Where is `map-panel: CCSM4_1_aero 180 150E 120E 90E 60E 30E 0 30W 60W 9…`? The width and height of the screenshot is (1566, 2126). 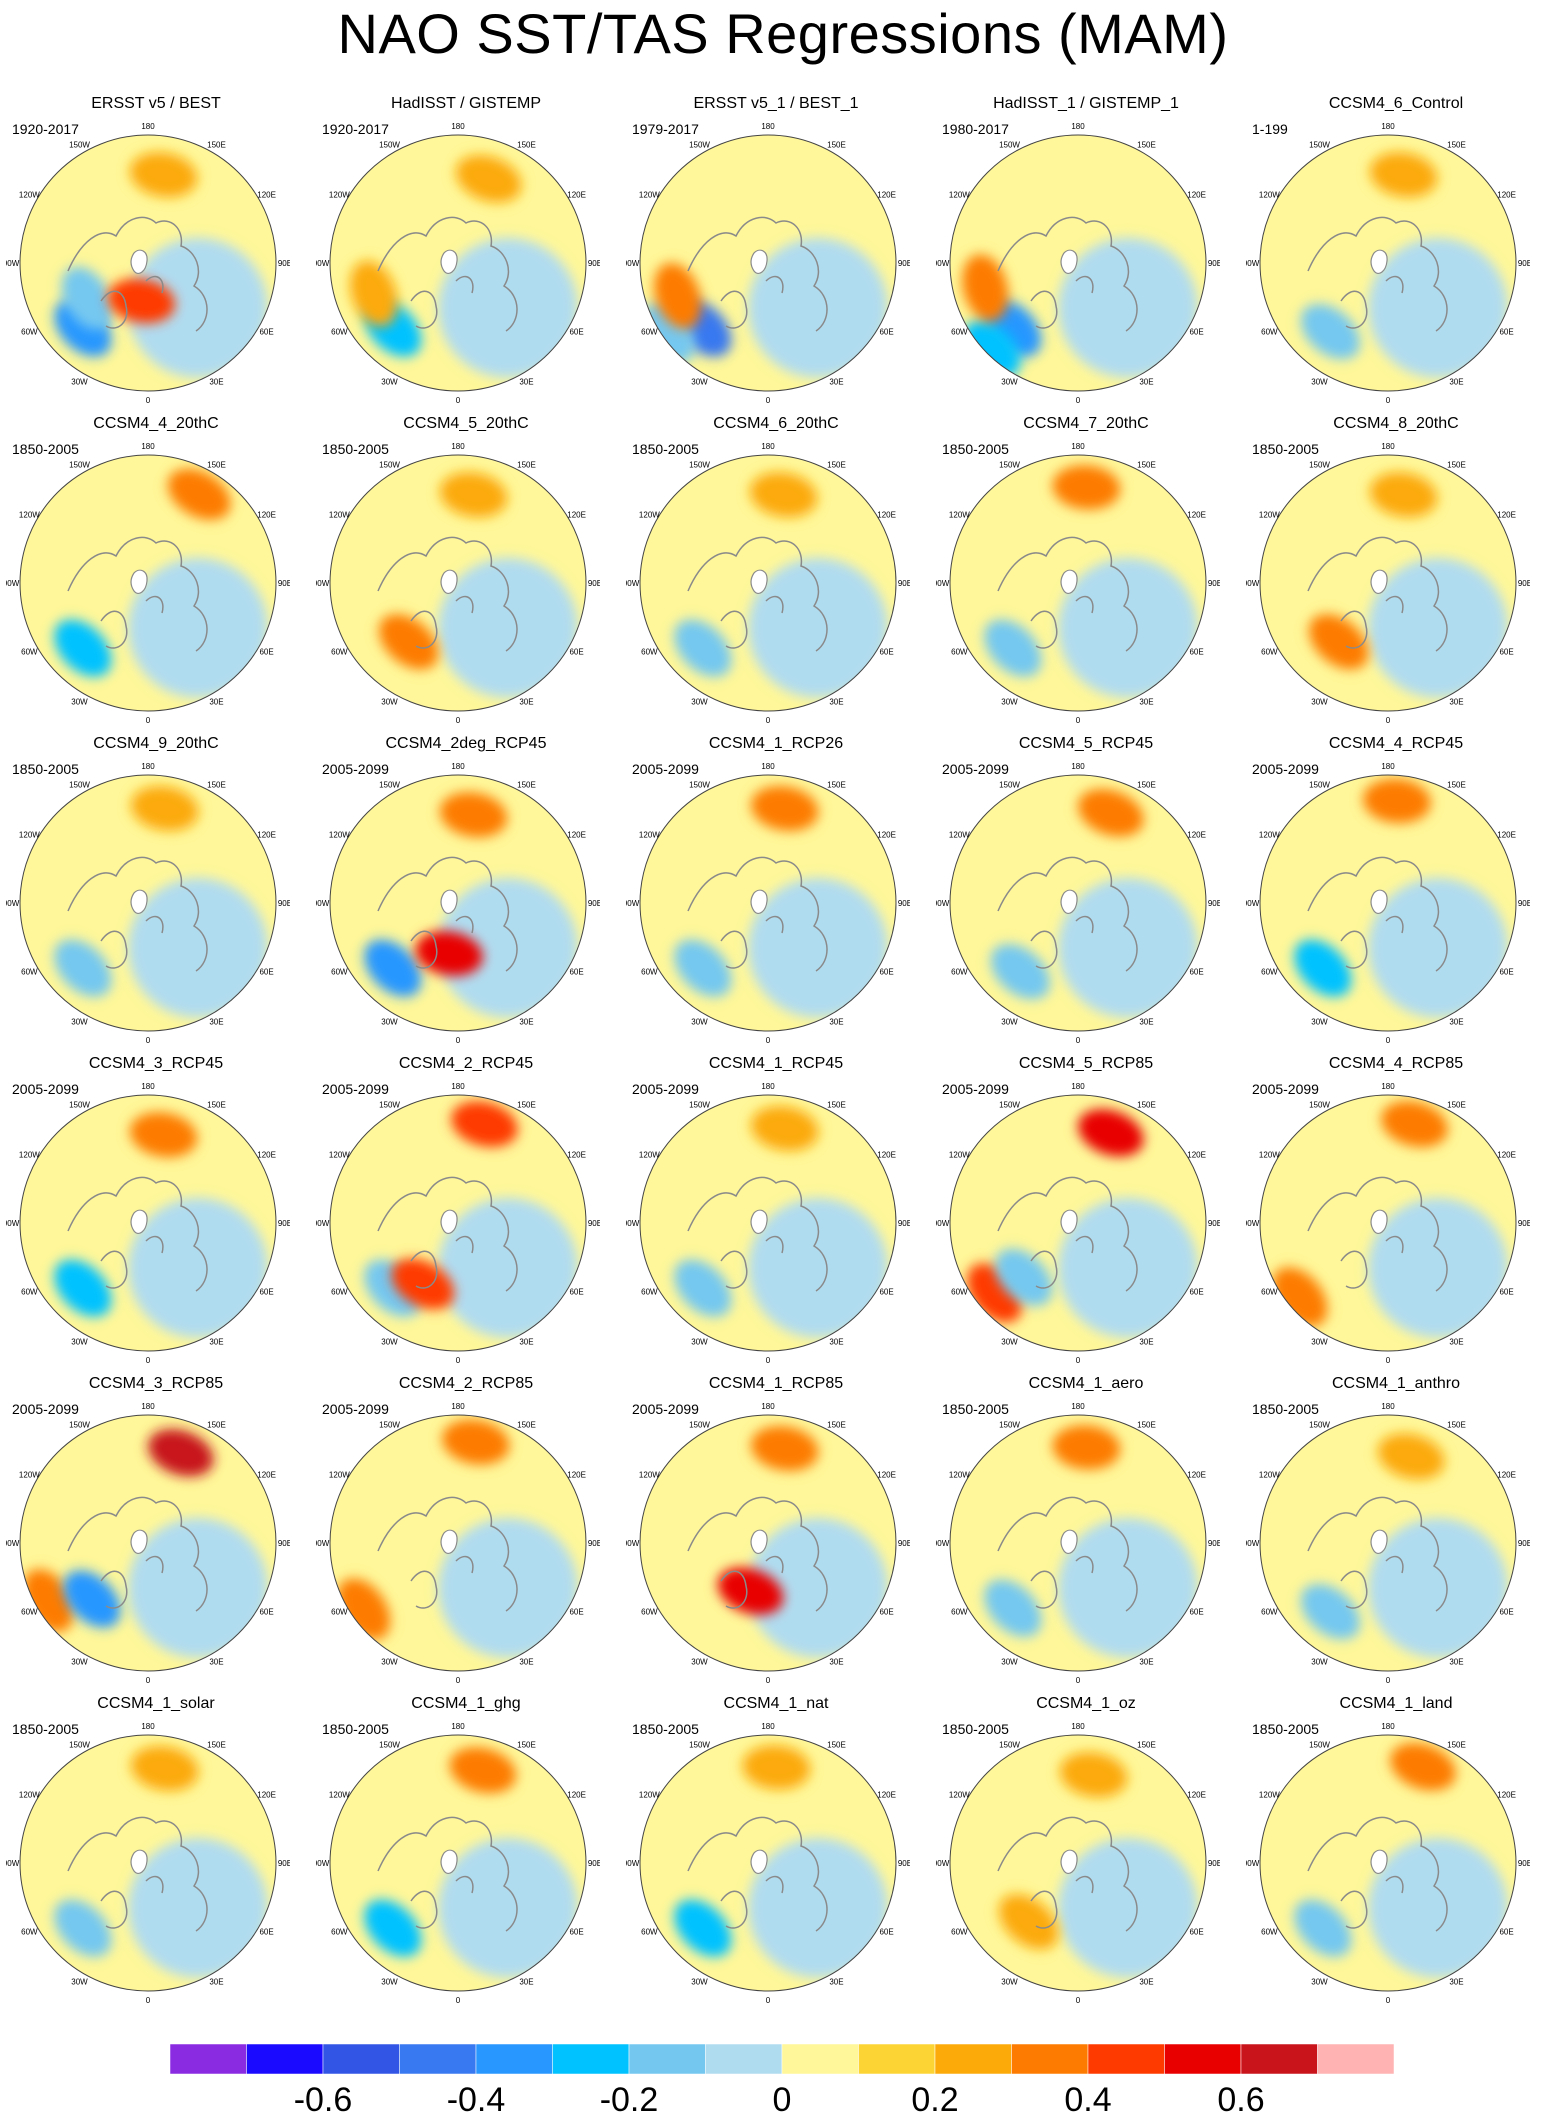
map-panel: CCSM4_1_aero 180 150E 120E 90E 60E 30E 0 30W 60W 9… is located at coordinates (1086, 1530).